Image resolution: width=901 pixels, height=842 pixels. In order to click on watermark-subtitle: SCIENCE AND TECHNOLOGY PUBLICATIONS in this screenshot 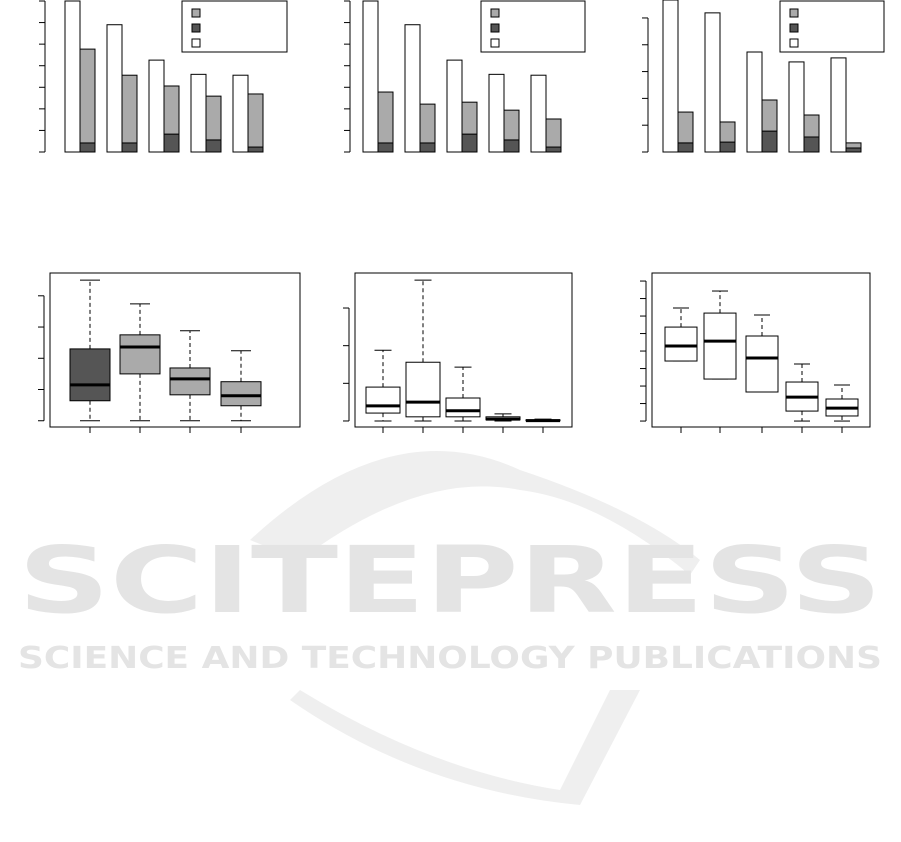, I will do `click(450, 658)`.